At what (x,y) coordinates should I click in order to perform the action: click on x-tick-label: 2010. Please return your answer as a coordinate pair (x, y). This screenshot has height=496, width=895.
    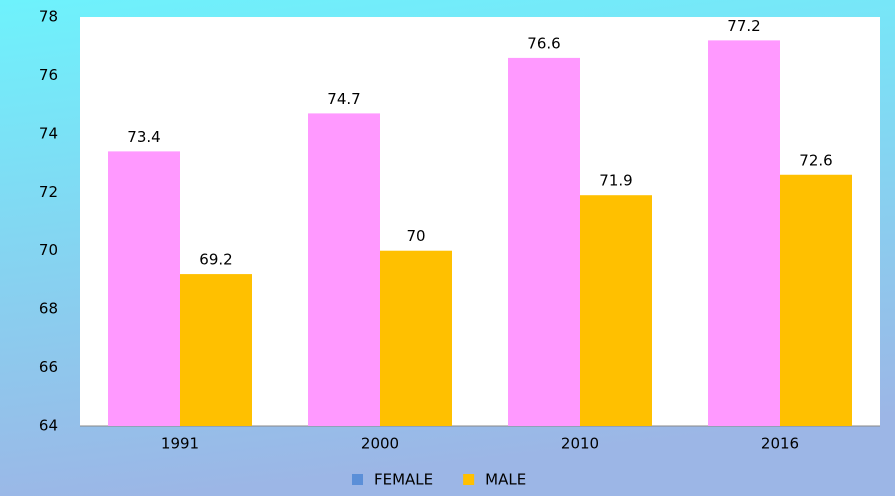
    Looking at the image, I should click on (580, 444).